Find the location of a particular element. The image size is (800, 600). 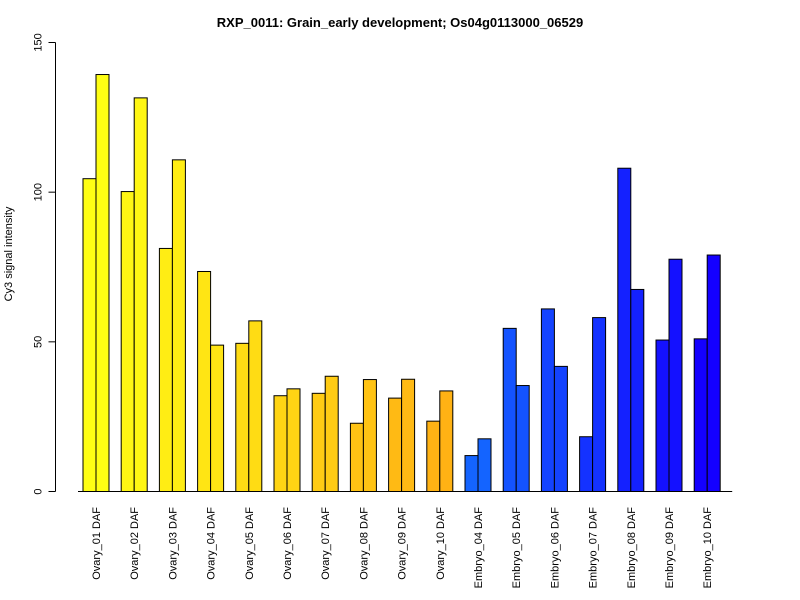

x-tick-label-13: Embryo_06 DAF is located at coordinates (555, 548).